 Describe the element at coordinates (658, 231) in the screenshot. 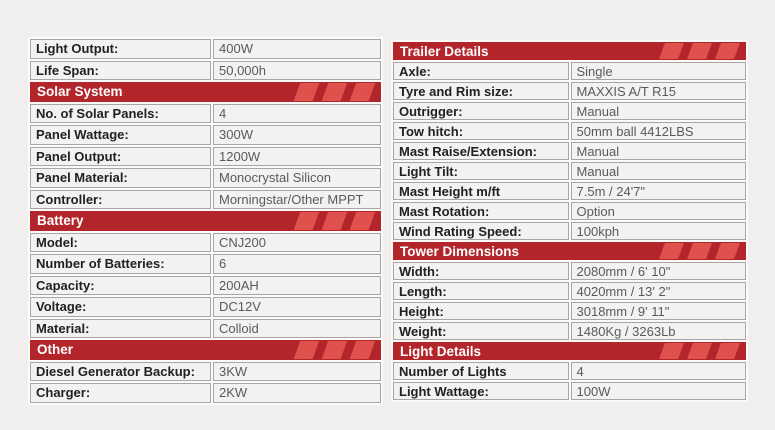

I see `spec-value: 100kph` at that location.